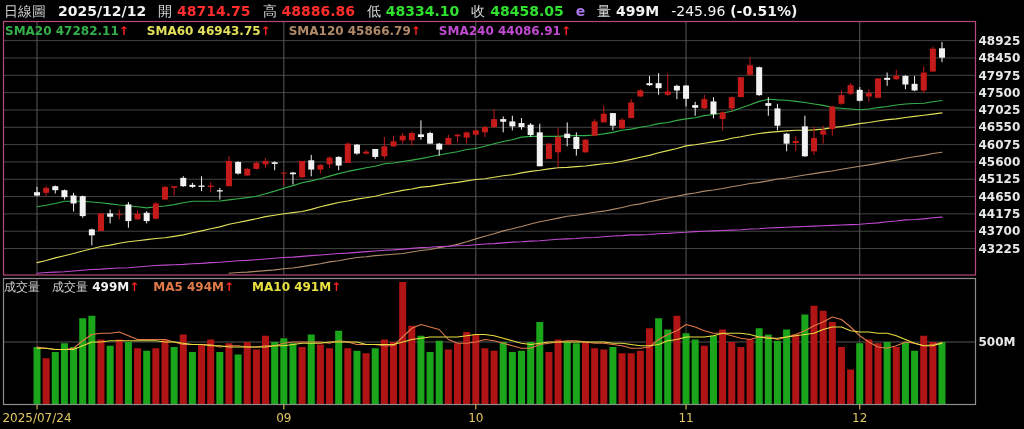 The image size is (1024, 429). What do you see at coordinates (22, 286) in the screenshot?
I see `title: 成交量` at bounding box center [22, 286].